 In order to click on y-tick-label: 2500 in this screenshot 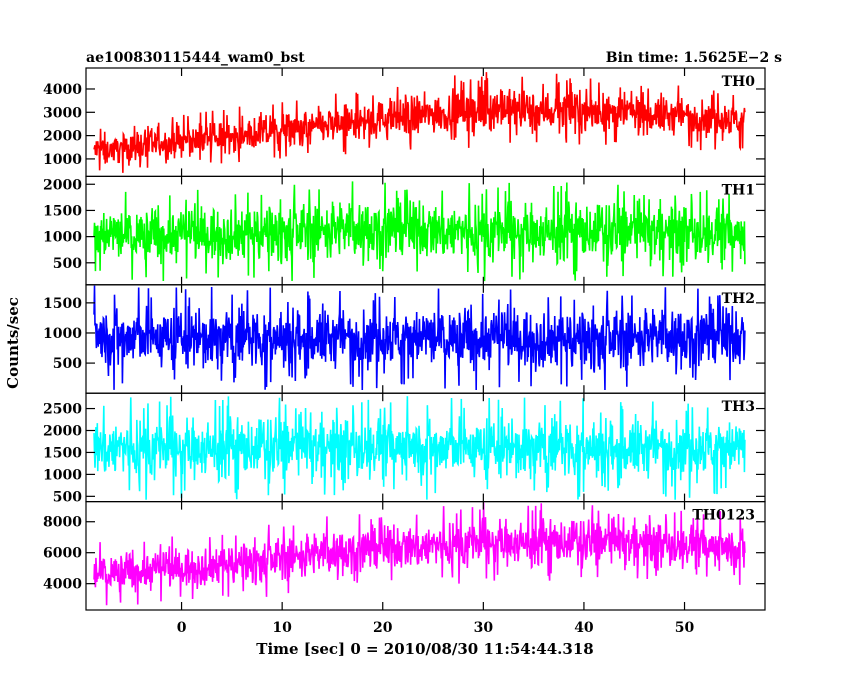, I will do `click(62, 410)`.